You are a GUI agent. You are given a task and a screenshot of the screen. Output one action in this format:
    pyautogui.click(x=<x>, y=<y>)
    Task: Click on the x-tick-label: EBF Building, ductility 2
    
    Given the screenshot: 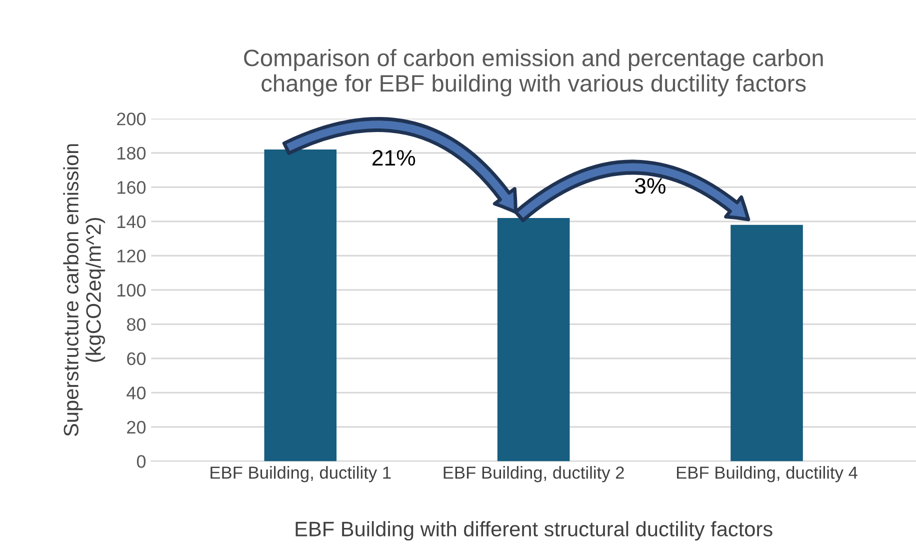 What is the action you would take?
    pyautogui.click(x=534, y=474)
    